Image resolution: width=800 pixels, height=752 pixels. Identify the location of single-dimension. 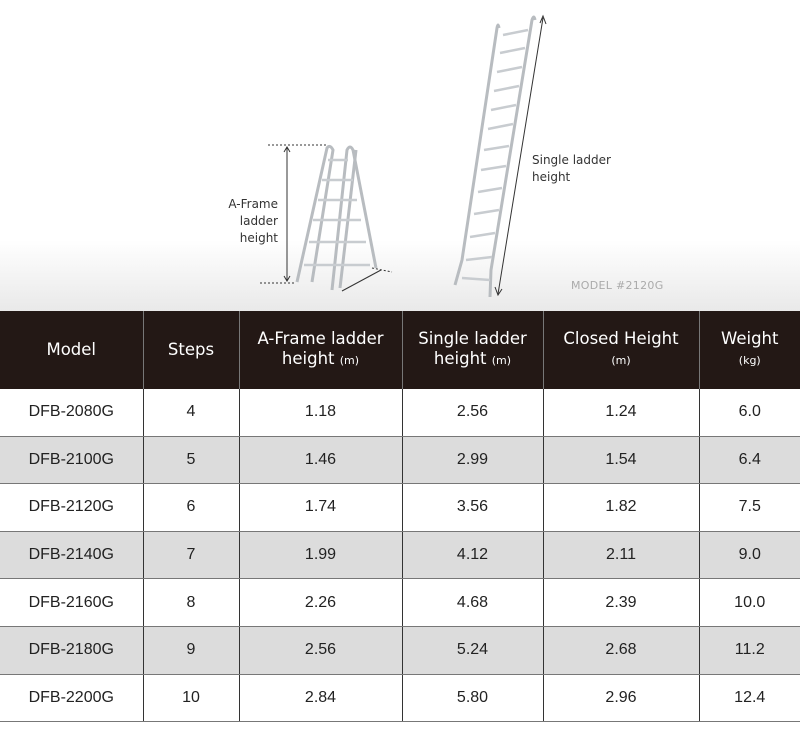
(520, 155).